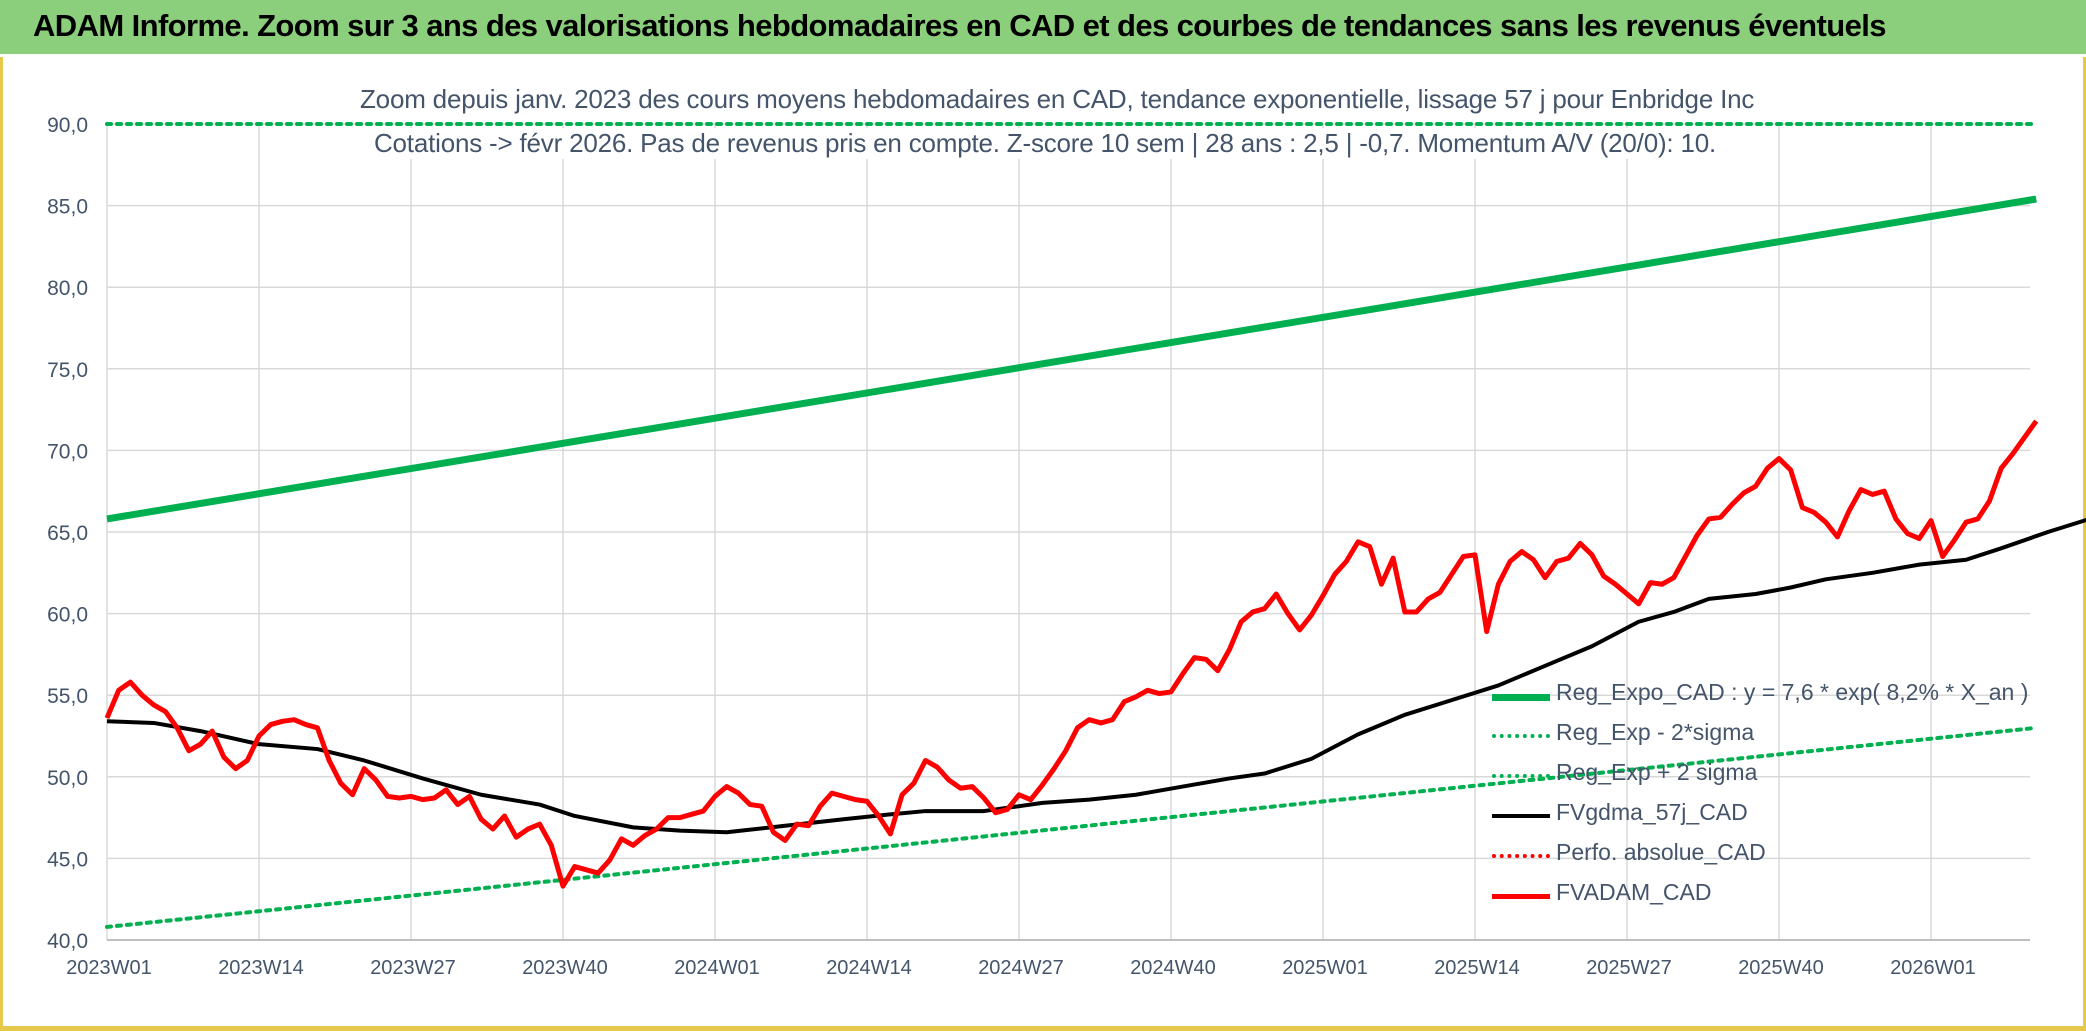  I want to click on y-tick-label: 70,0, so click(67, 451).